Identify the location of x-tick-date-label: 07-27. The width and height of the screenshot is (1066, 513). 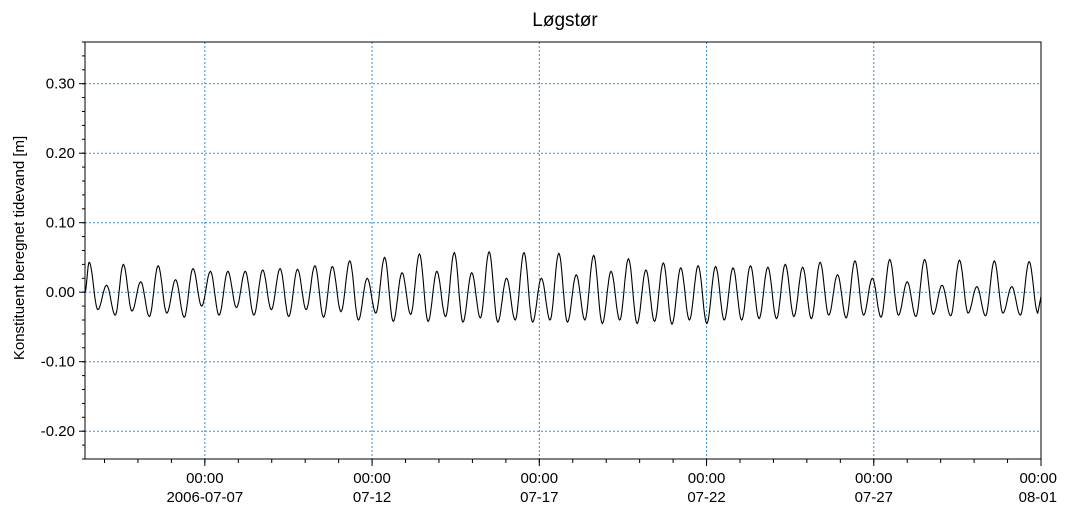
(874, 497).